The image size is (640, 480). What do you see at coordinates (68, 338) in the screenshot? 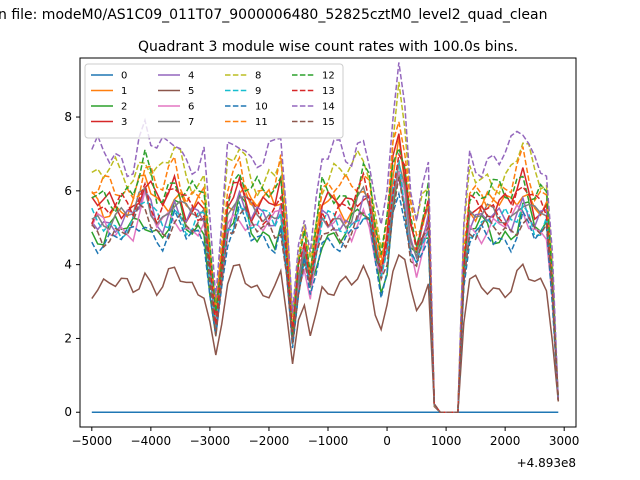
I see `y-tick-label: 2` at bounding box center [68, 338].